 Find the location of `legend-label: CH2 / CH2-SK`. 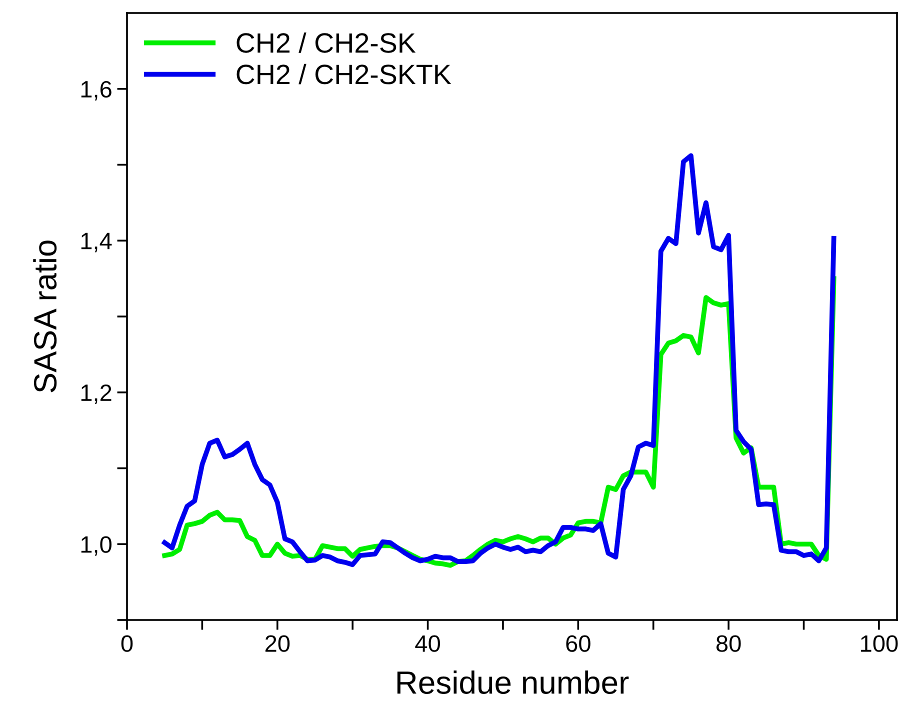

legend-label: CH2 / CH2-SK is located at coordinates (326, 42).